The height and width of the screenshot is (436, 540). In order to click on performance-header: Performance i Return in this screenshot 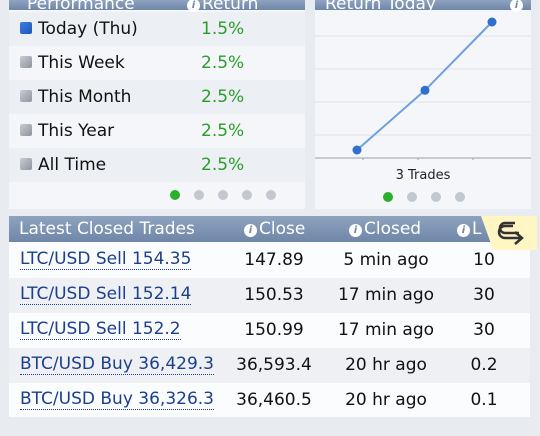, I will do `click(157, 7)`.